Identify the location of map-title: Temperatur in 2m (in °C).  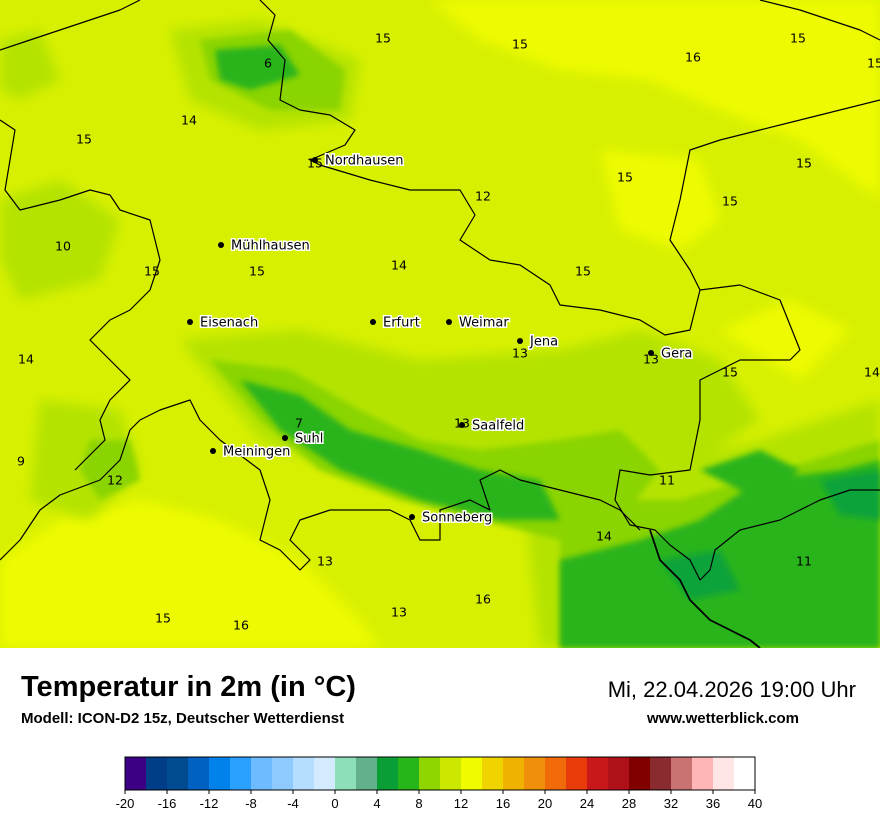
(188, 687).